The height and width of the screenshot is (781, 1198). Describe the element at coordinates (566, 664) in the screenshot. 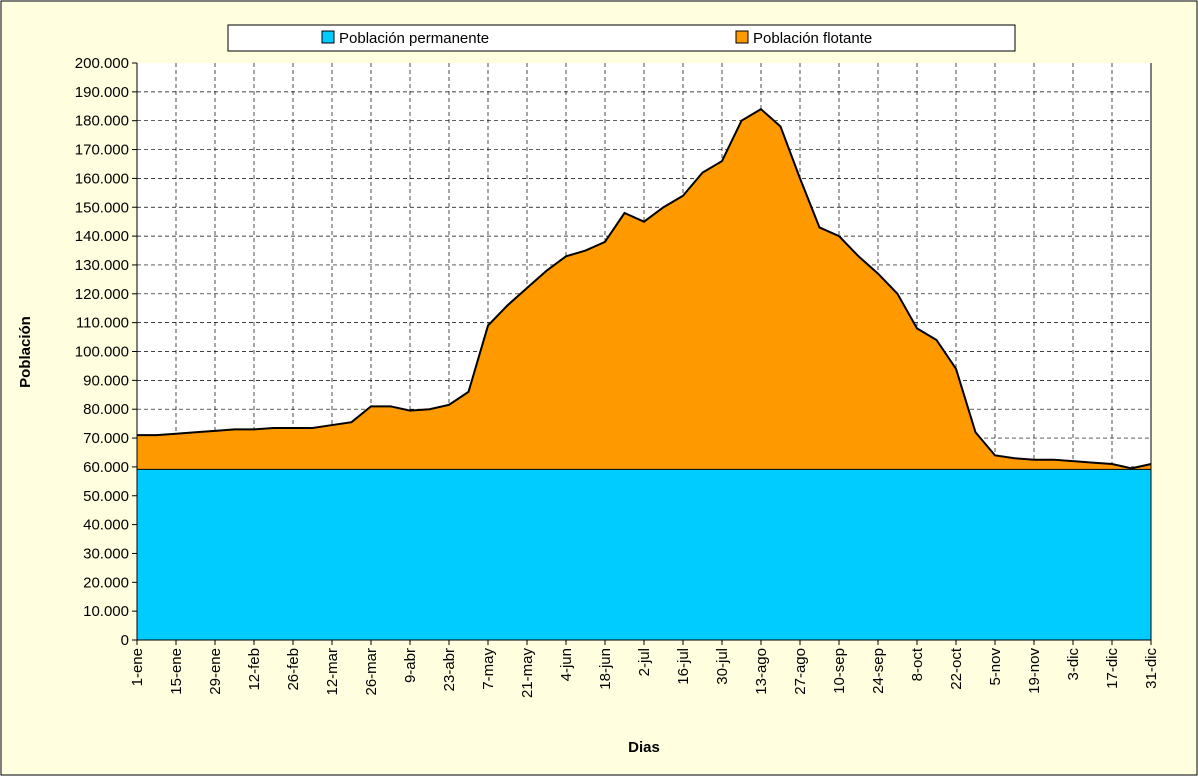

I see `x-tick-label: 4-jun` at that location.